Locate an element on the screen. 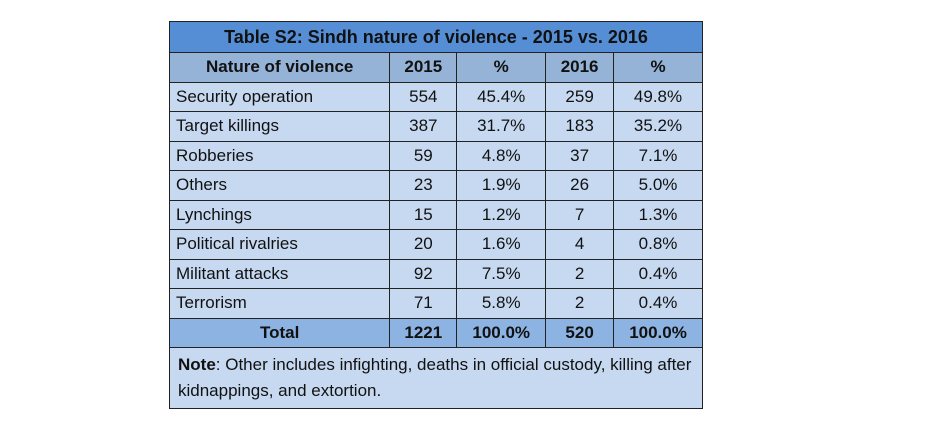 The width and height of the screenshot is (930, 424). table-cell: 183 is located at coordinates (580, 126).